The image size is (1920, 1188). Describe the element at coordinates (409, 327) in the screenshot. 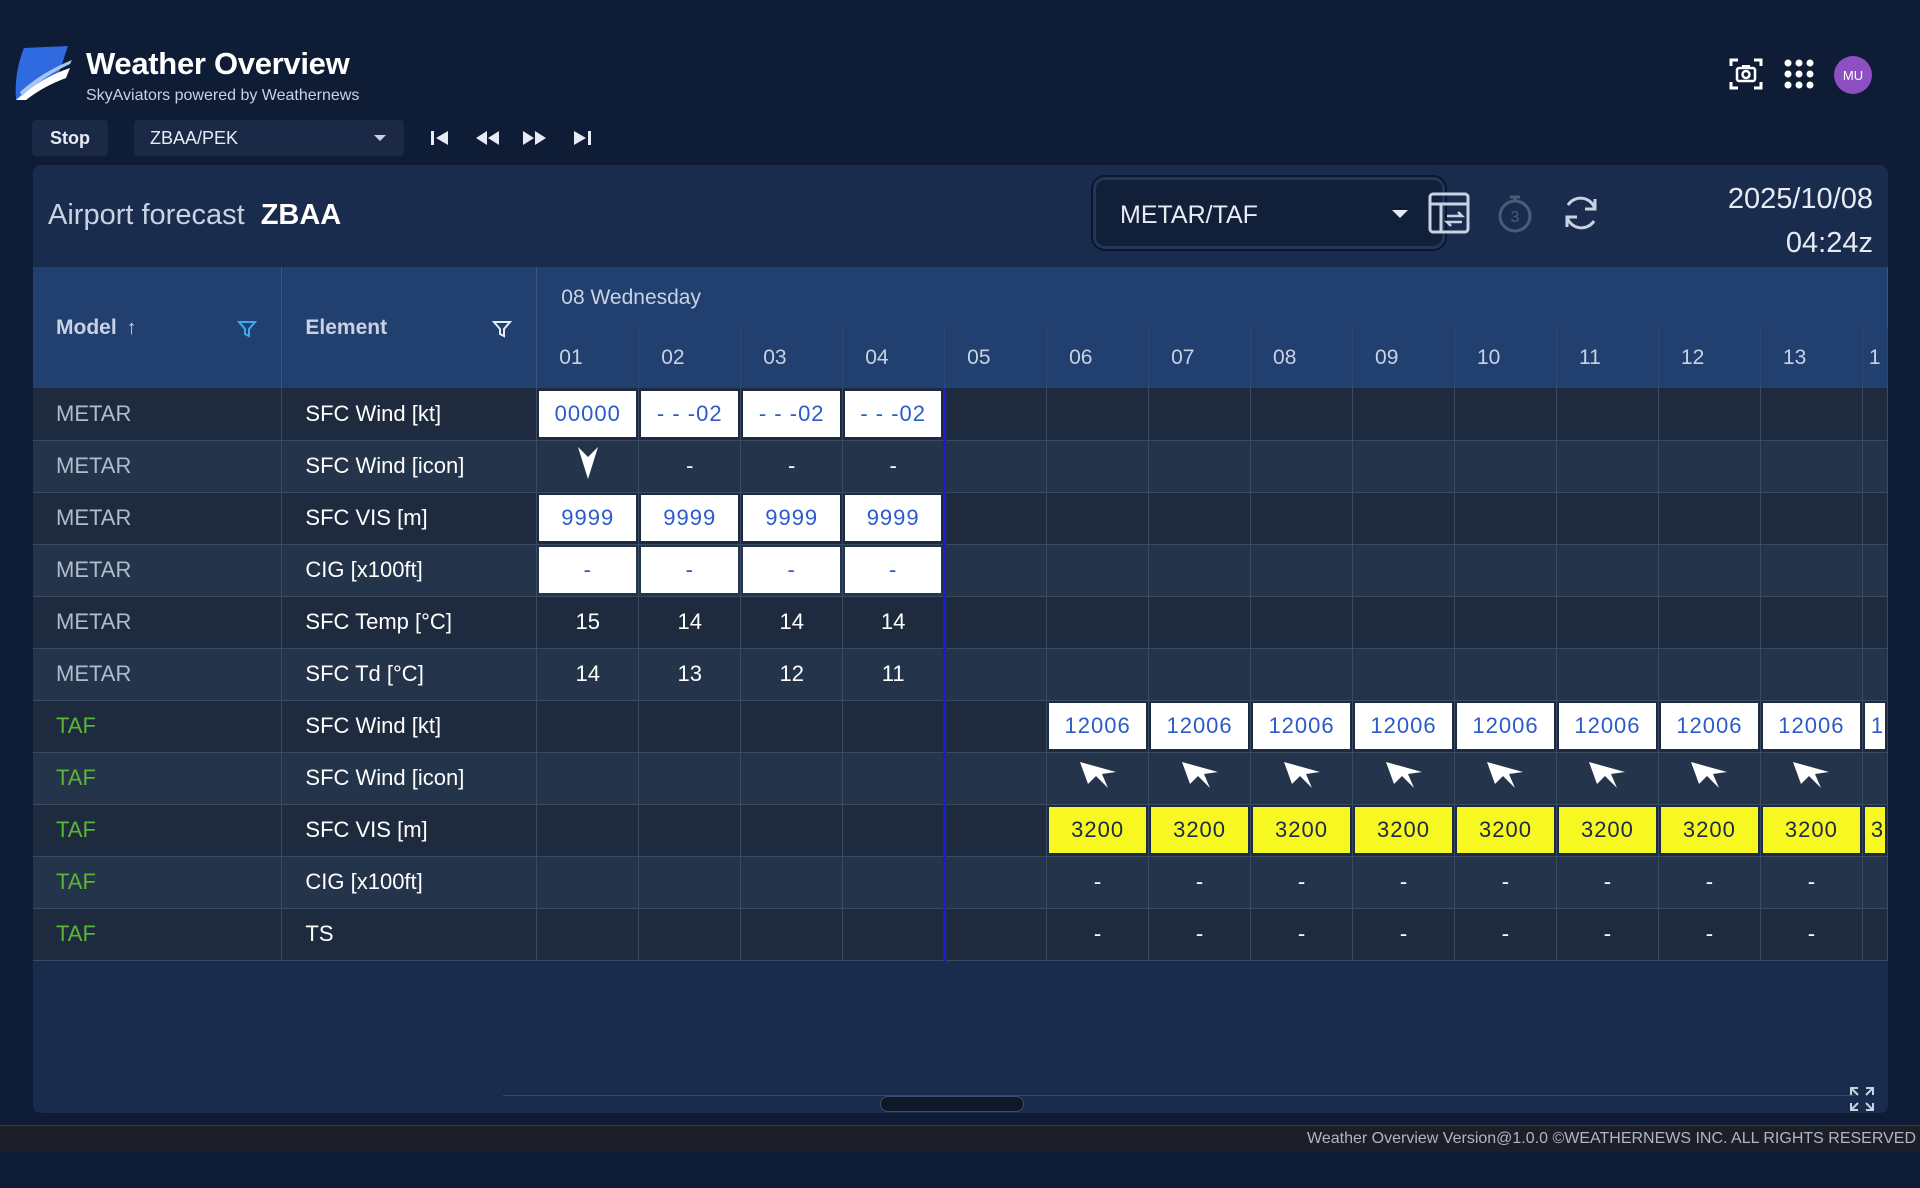

I see `column-header-element: Element` at that location.